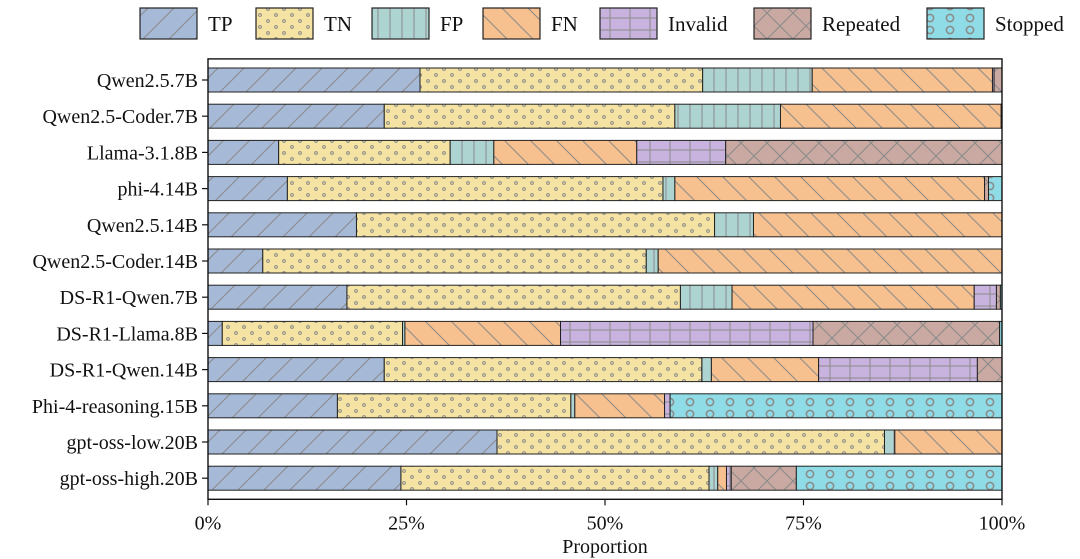  I want to click on y-tick-label: Qwen2.5.14B, so click(142, 226).